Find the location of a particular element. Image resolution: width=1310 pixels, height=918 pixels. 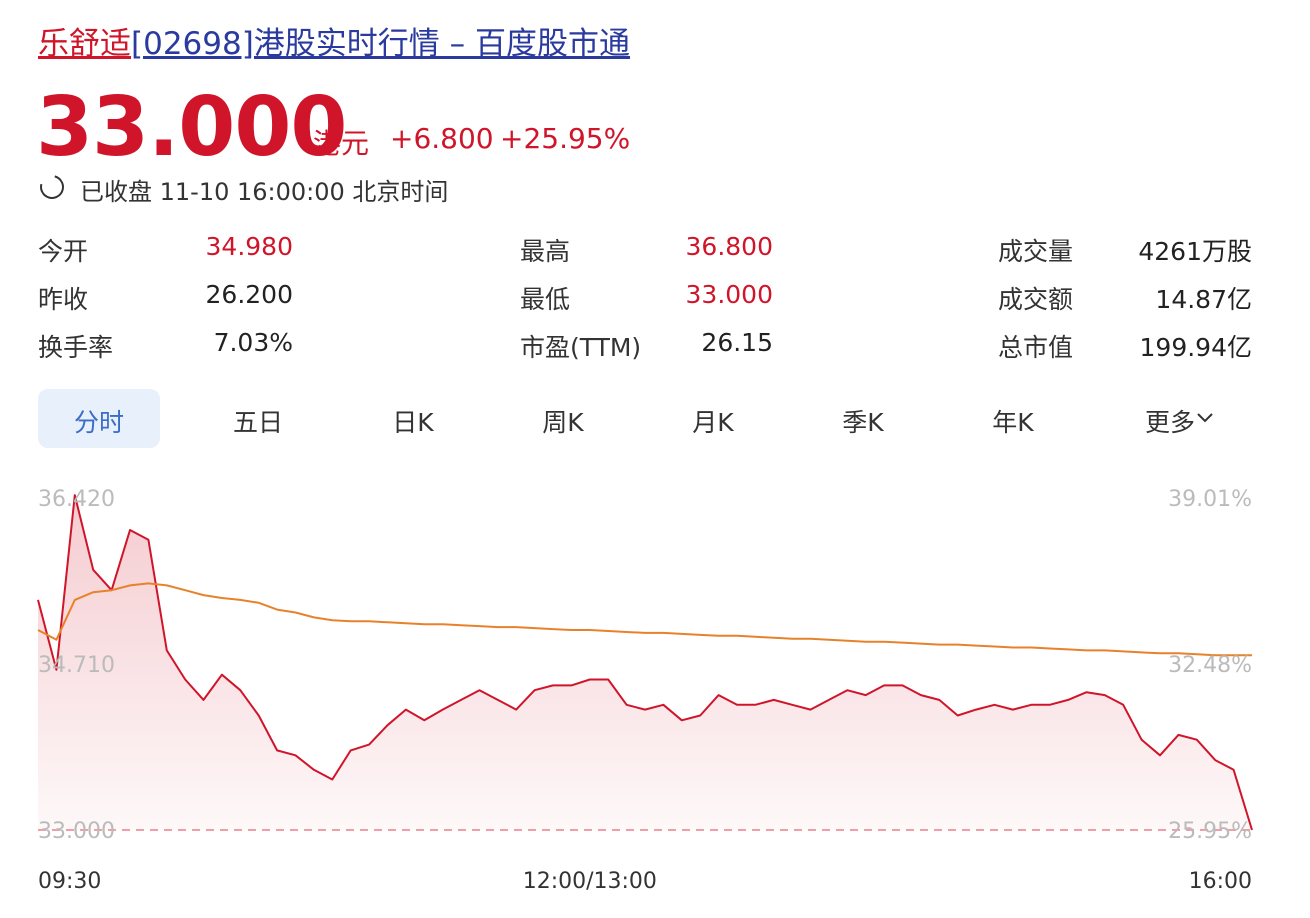

tab: 周K is located at coordinates (563, 422).